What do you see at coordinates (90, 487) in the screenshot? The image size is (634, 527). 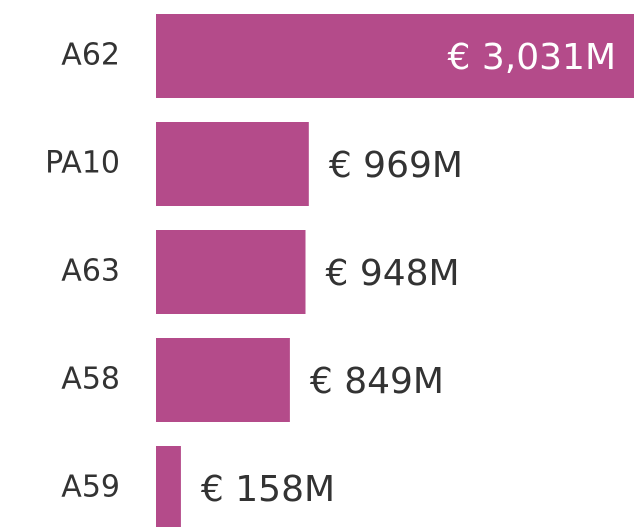 I see `category-label: A59` at bounding box center [90, 487].